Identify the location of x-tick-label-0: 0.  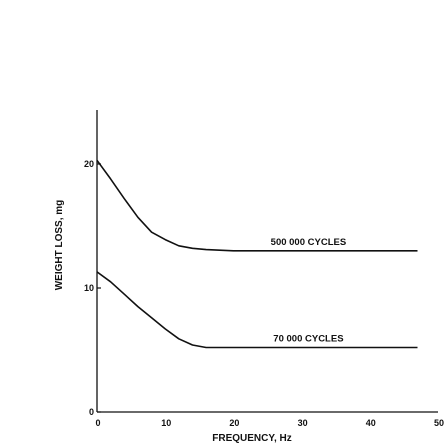
(97, 423).